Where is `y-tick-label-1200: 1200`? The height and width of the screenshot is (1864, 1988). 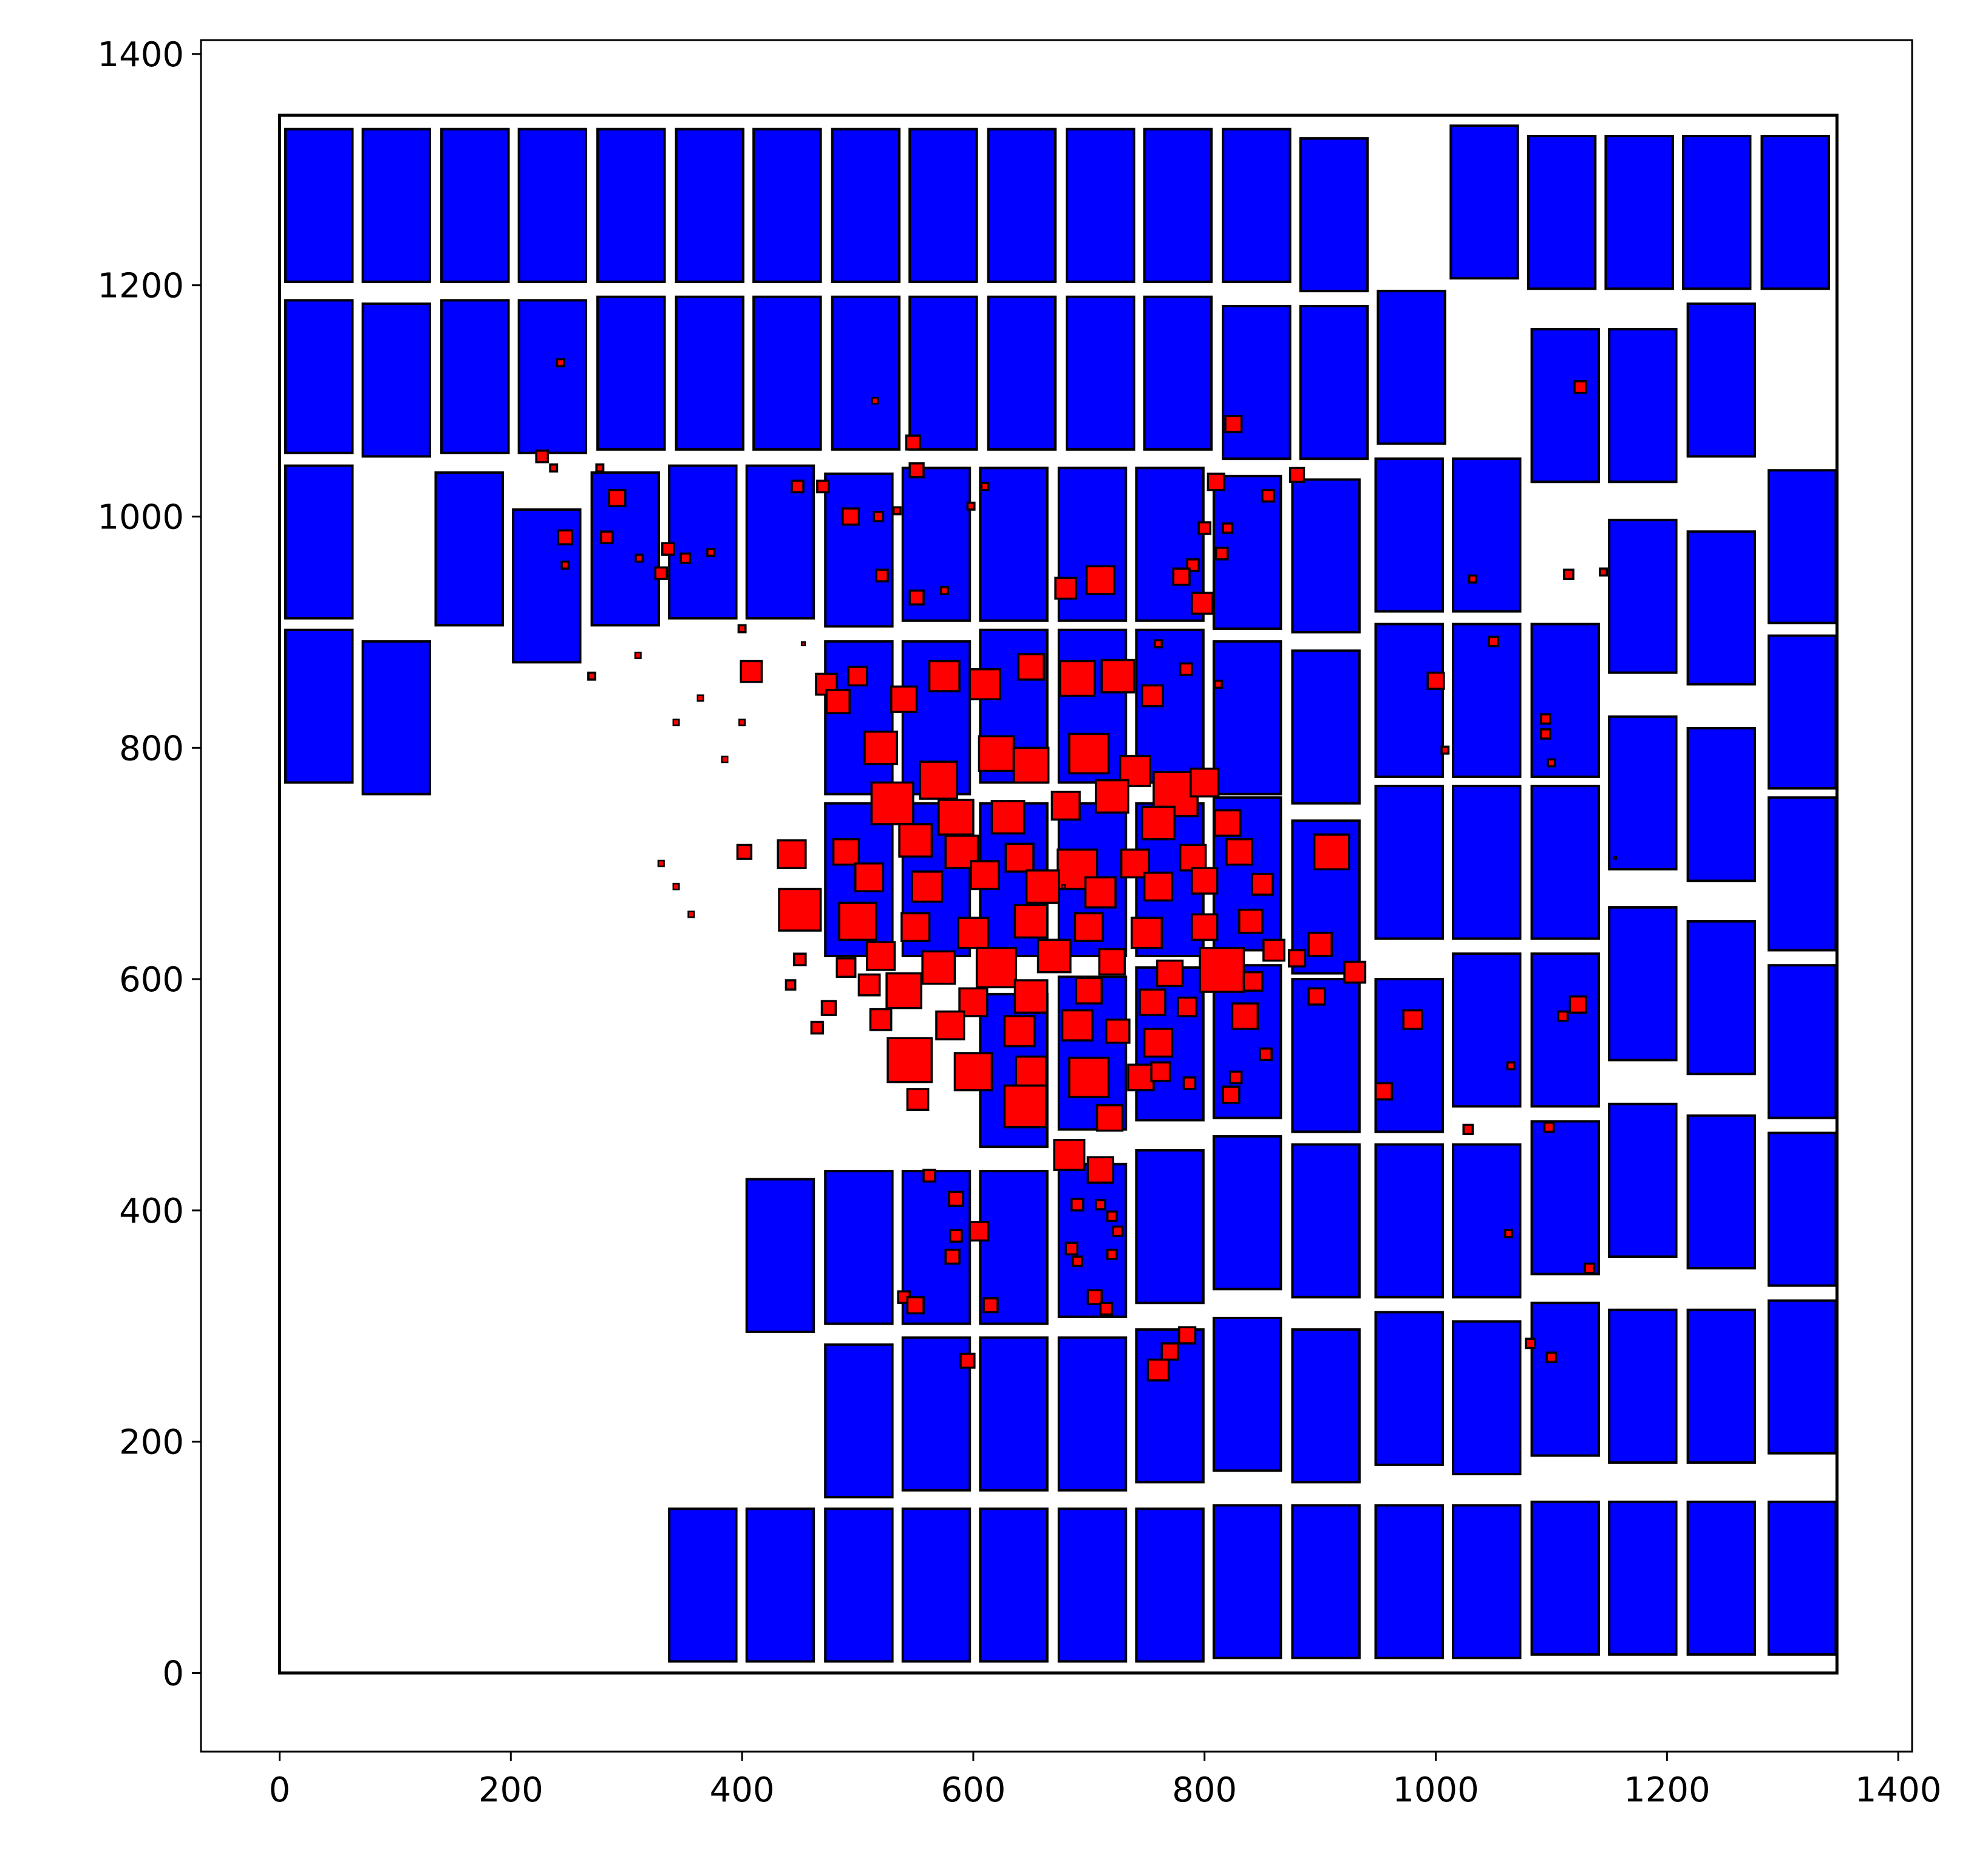 y-tick-label-1200: 1200 is located at coordinates (140, 286).